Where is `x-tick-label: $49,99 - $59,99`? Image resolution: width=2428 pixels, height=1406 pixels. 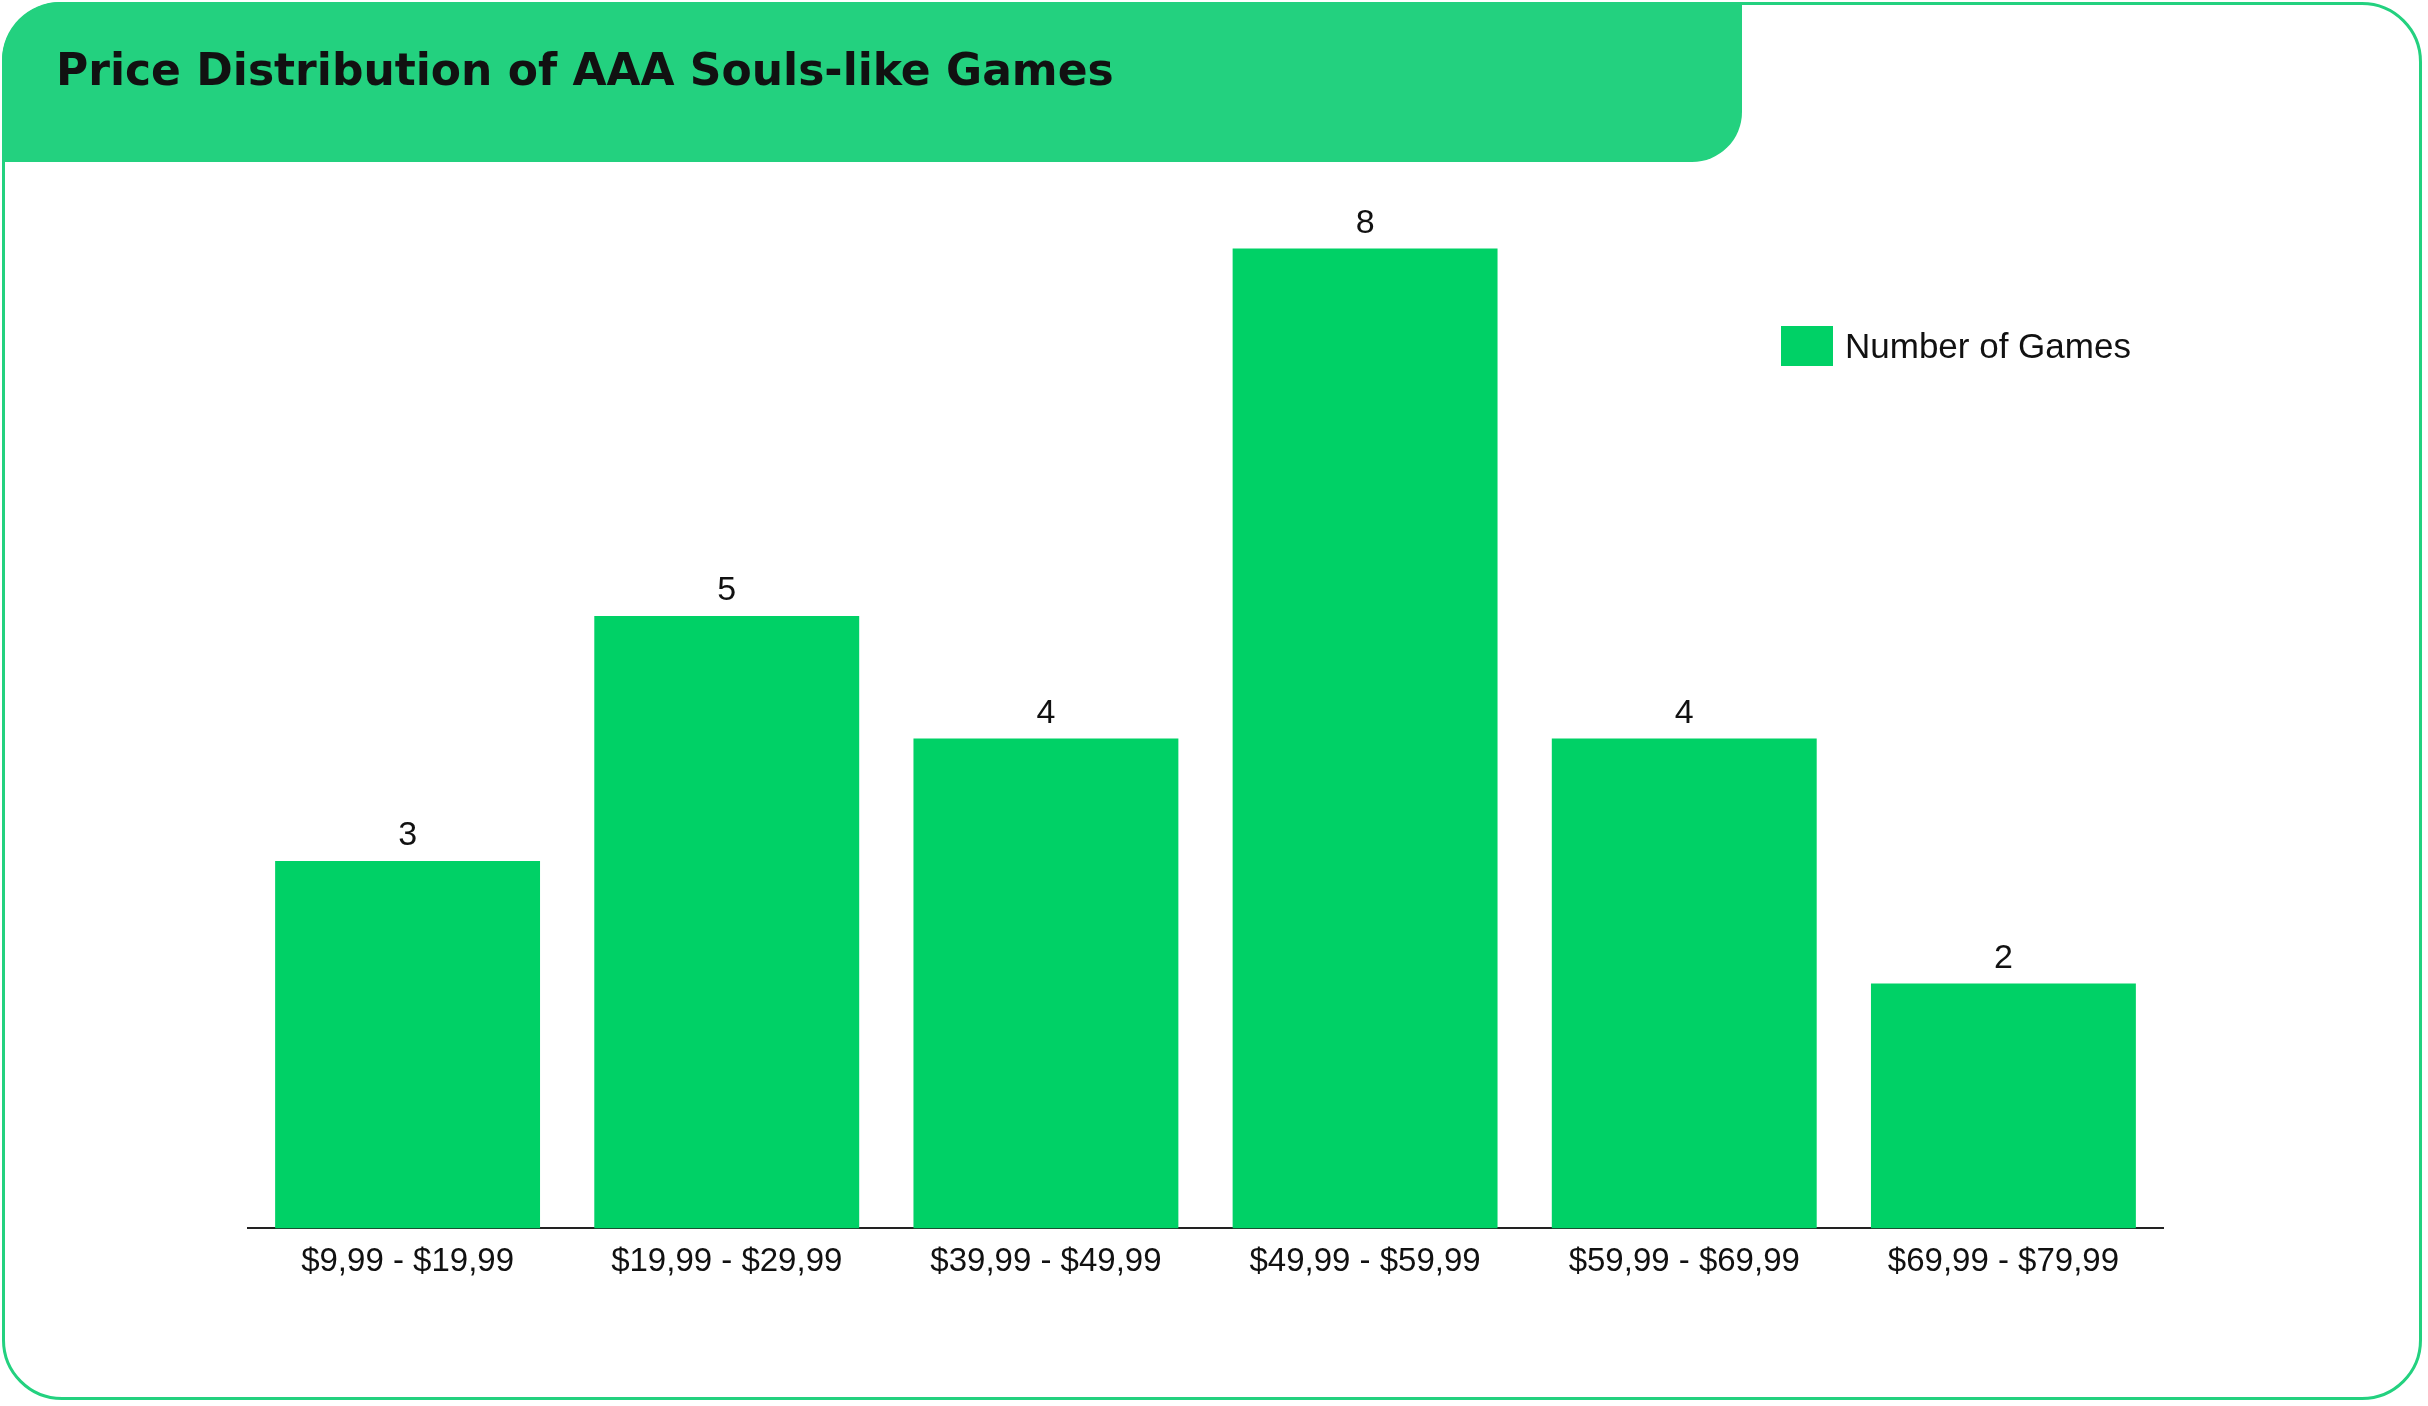
x-tick-label: $49,99 - $59,99 is located at coordinates (1365, 1260).